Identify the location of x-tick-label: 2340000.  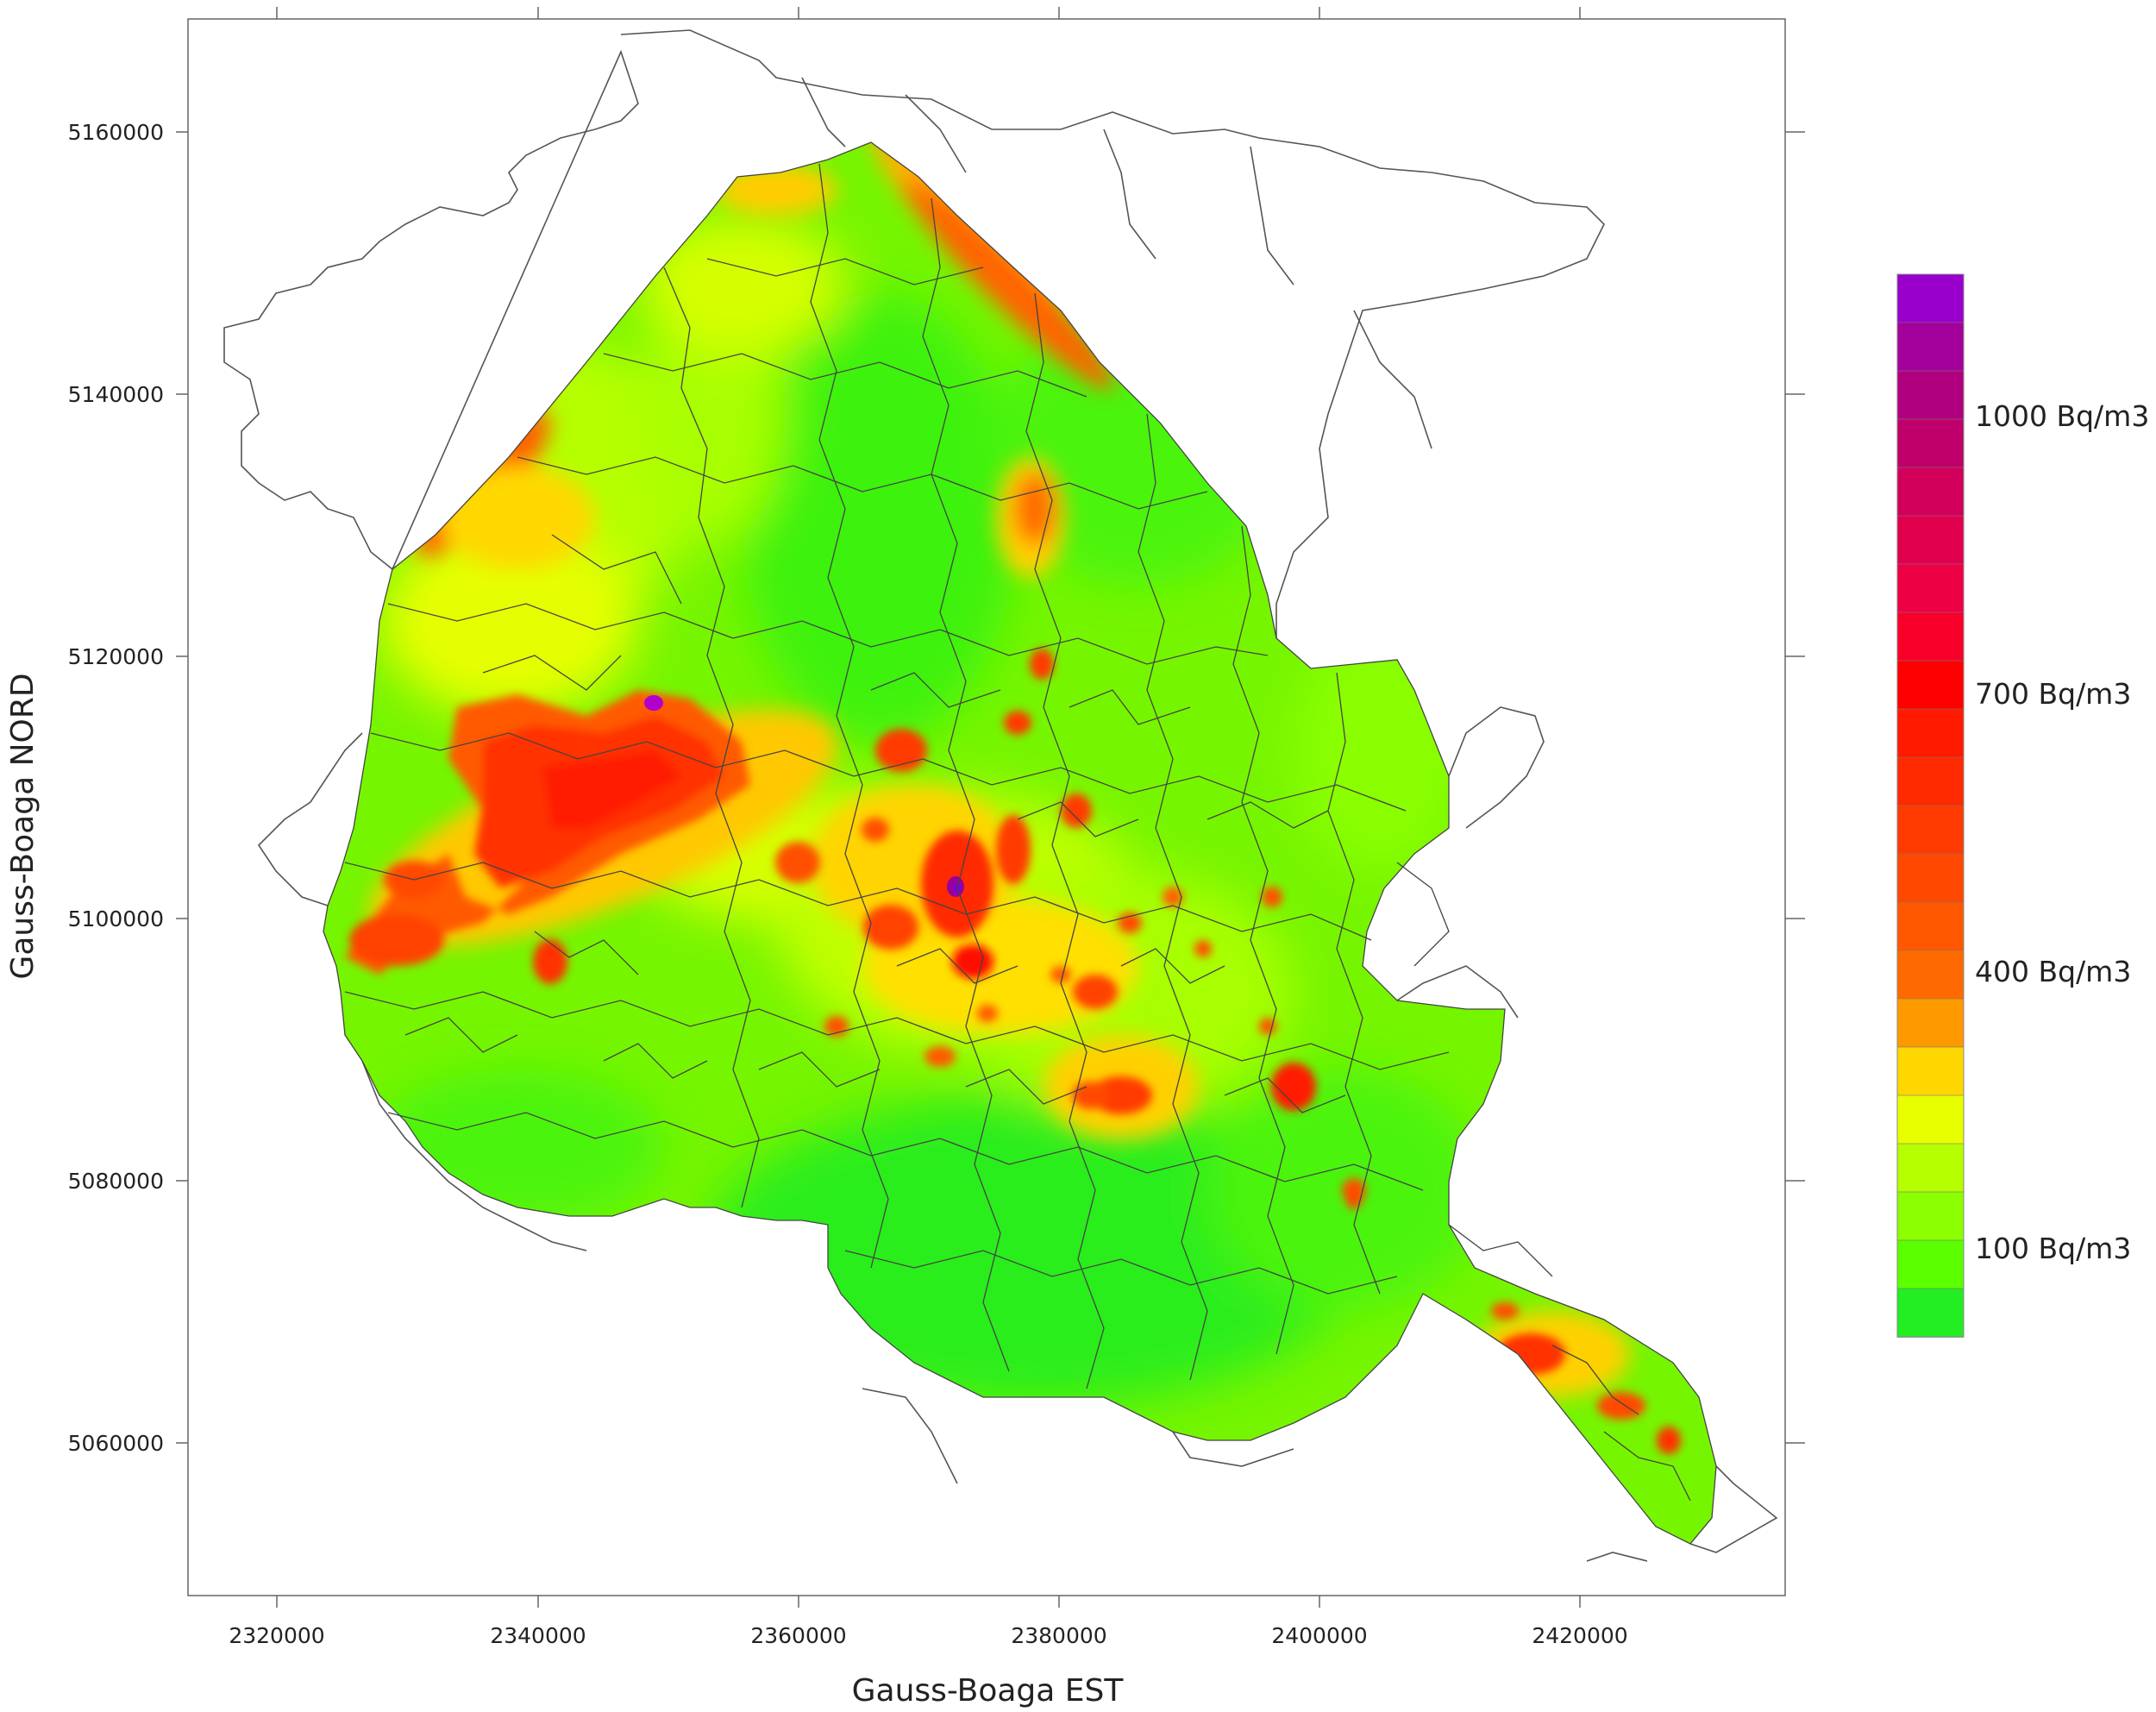
(538, 1636).